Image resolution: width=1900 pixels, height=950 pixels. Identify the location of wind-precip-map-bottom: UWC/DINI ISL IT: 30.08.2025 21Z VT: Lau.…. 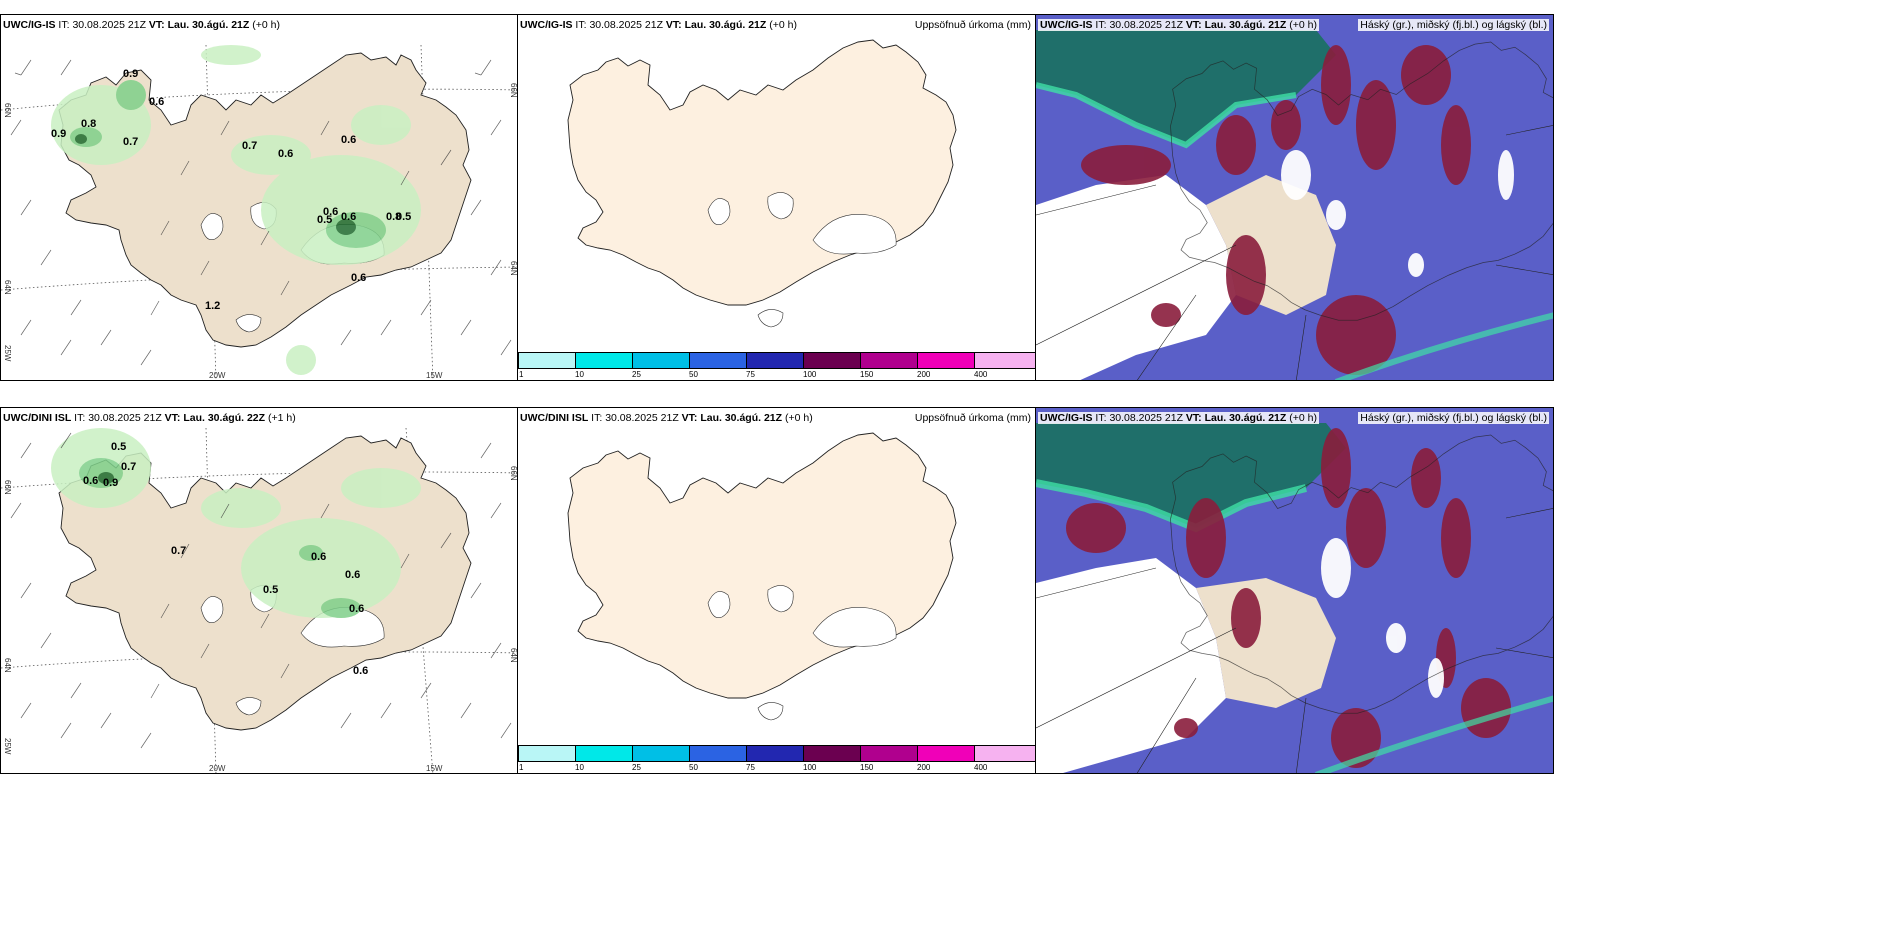
(259, 590).